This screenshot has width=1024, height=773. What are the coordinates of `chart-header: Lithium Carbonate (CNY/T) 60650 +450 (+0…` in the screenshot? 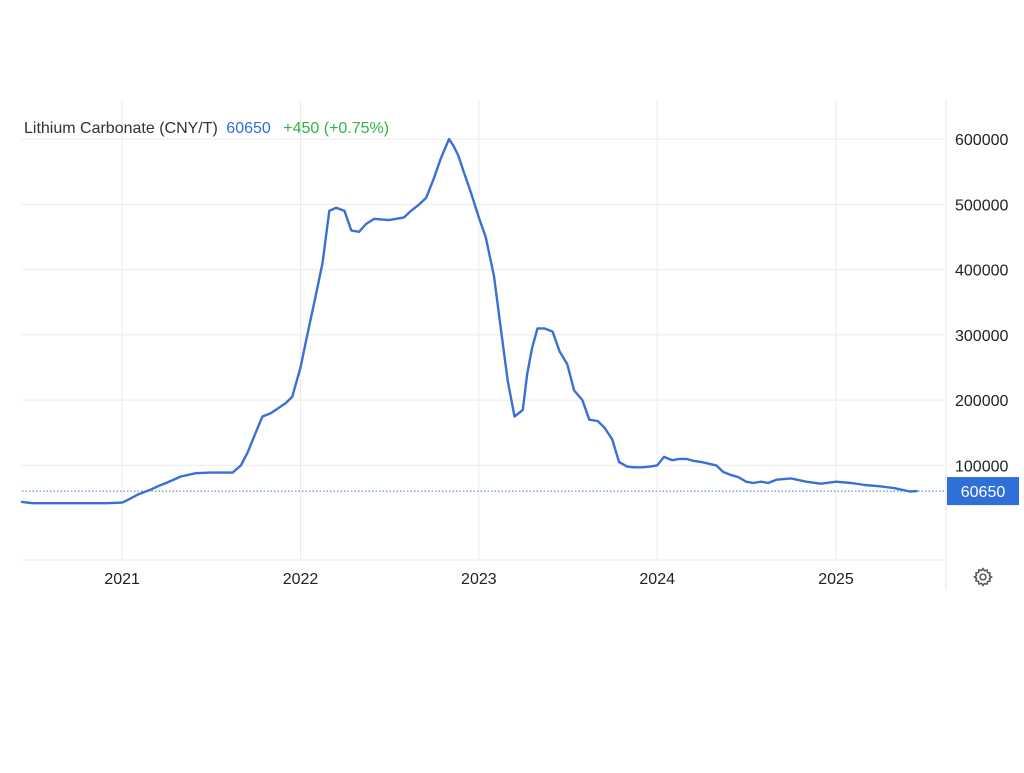 It's located at (206, 129).